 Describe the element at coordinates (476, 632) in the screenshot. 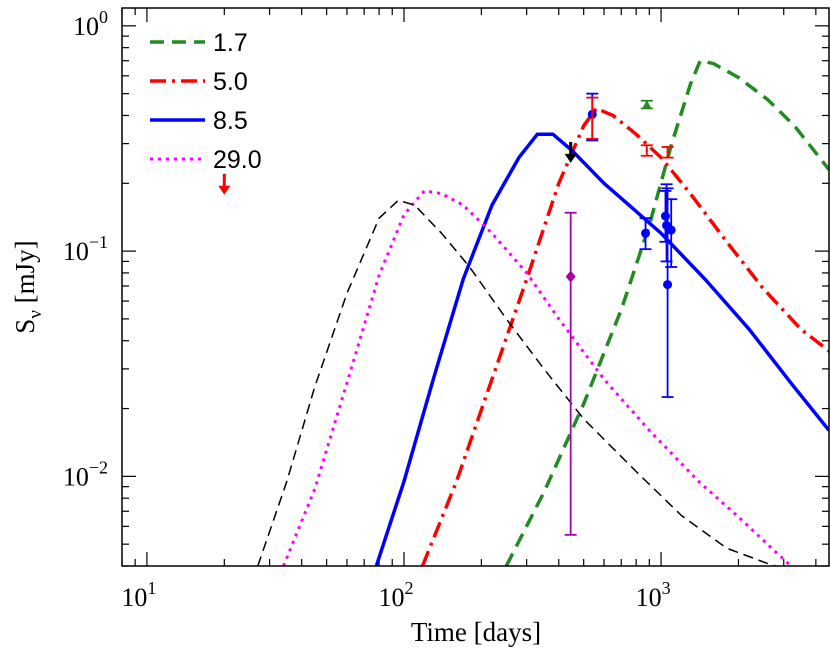

I see `x-axis-title: Time [days]` at that location.